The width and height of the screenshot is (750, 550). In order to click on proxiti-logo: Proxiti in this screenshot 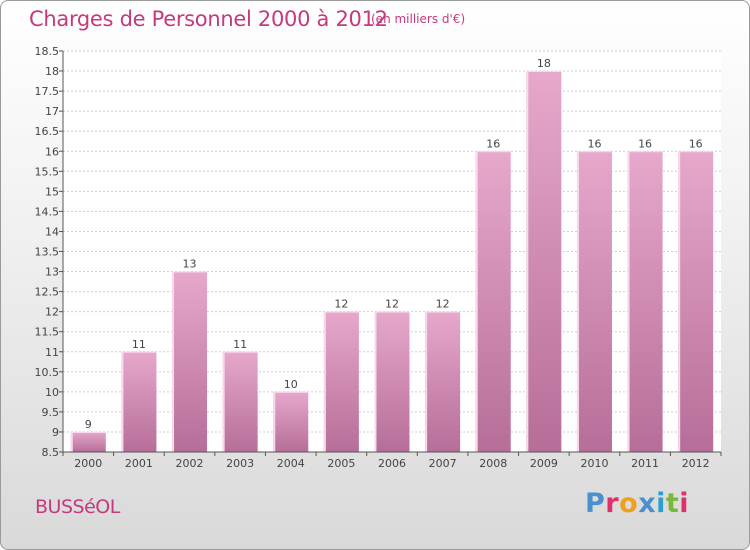, I will do `click(637, 503)`.